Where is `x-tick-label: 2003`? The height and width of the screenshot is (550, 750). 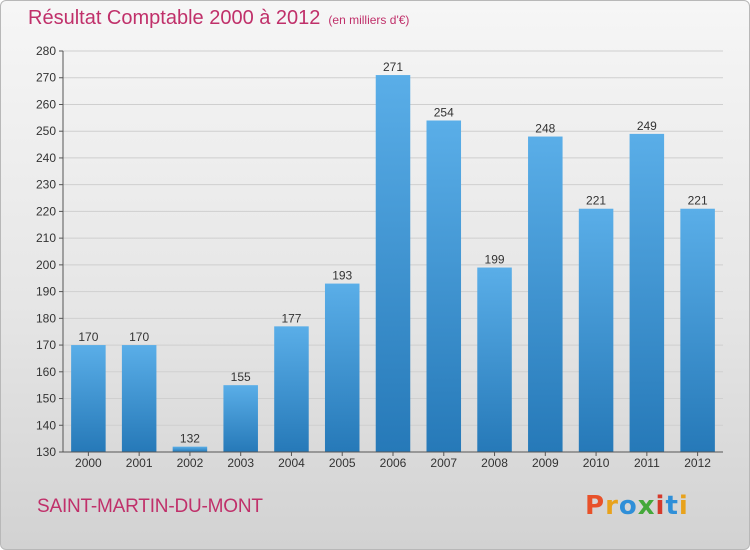 x-tick-label: 2003 is located at coordinates (240, 463).